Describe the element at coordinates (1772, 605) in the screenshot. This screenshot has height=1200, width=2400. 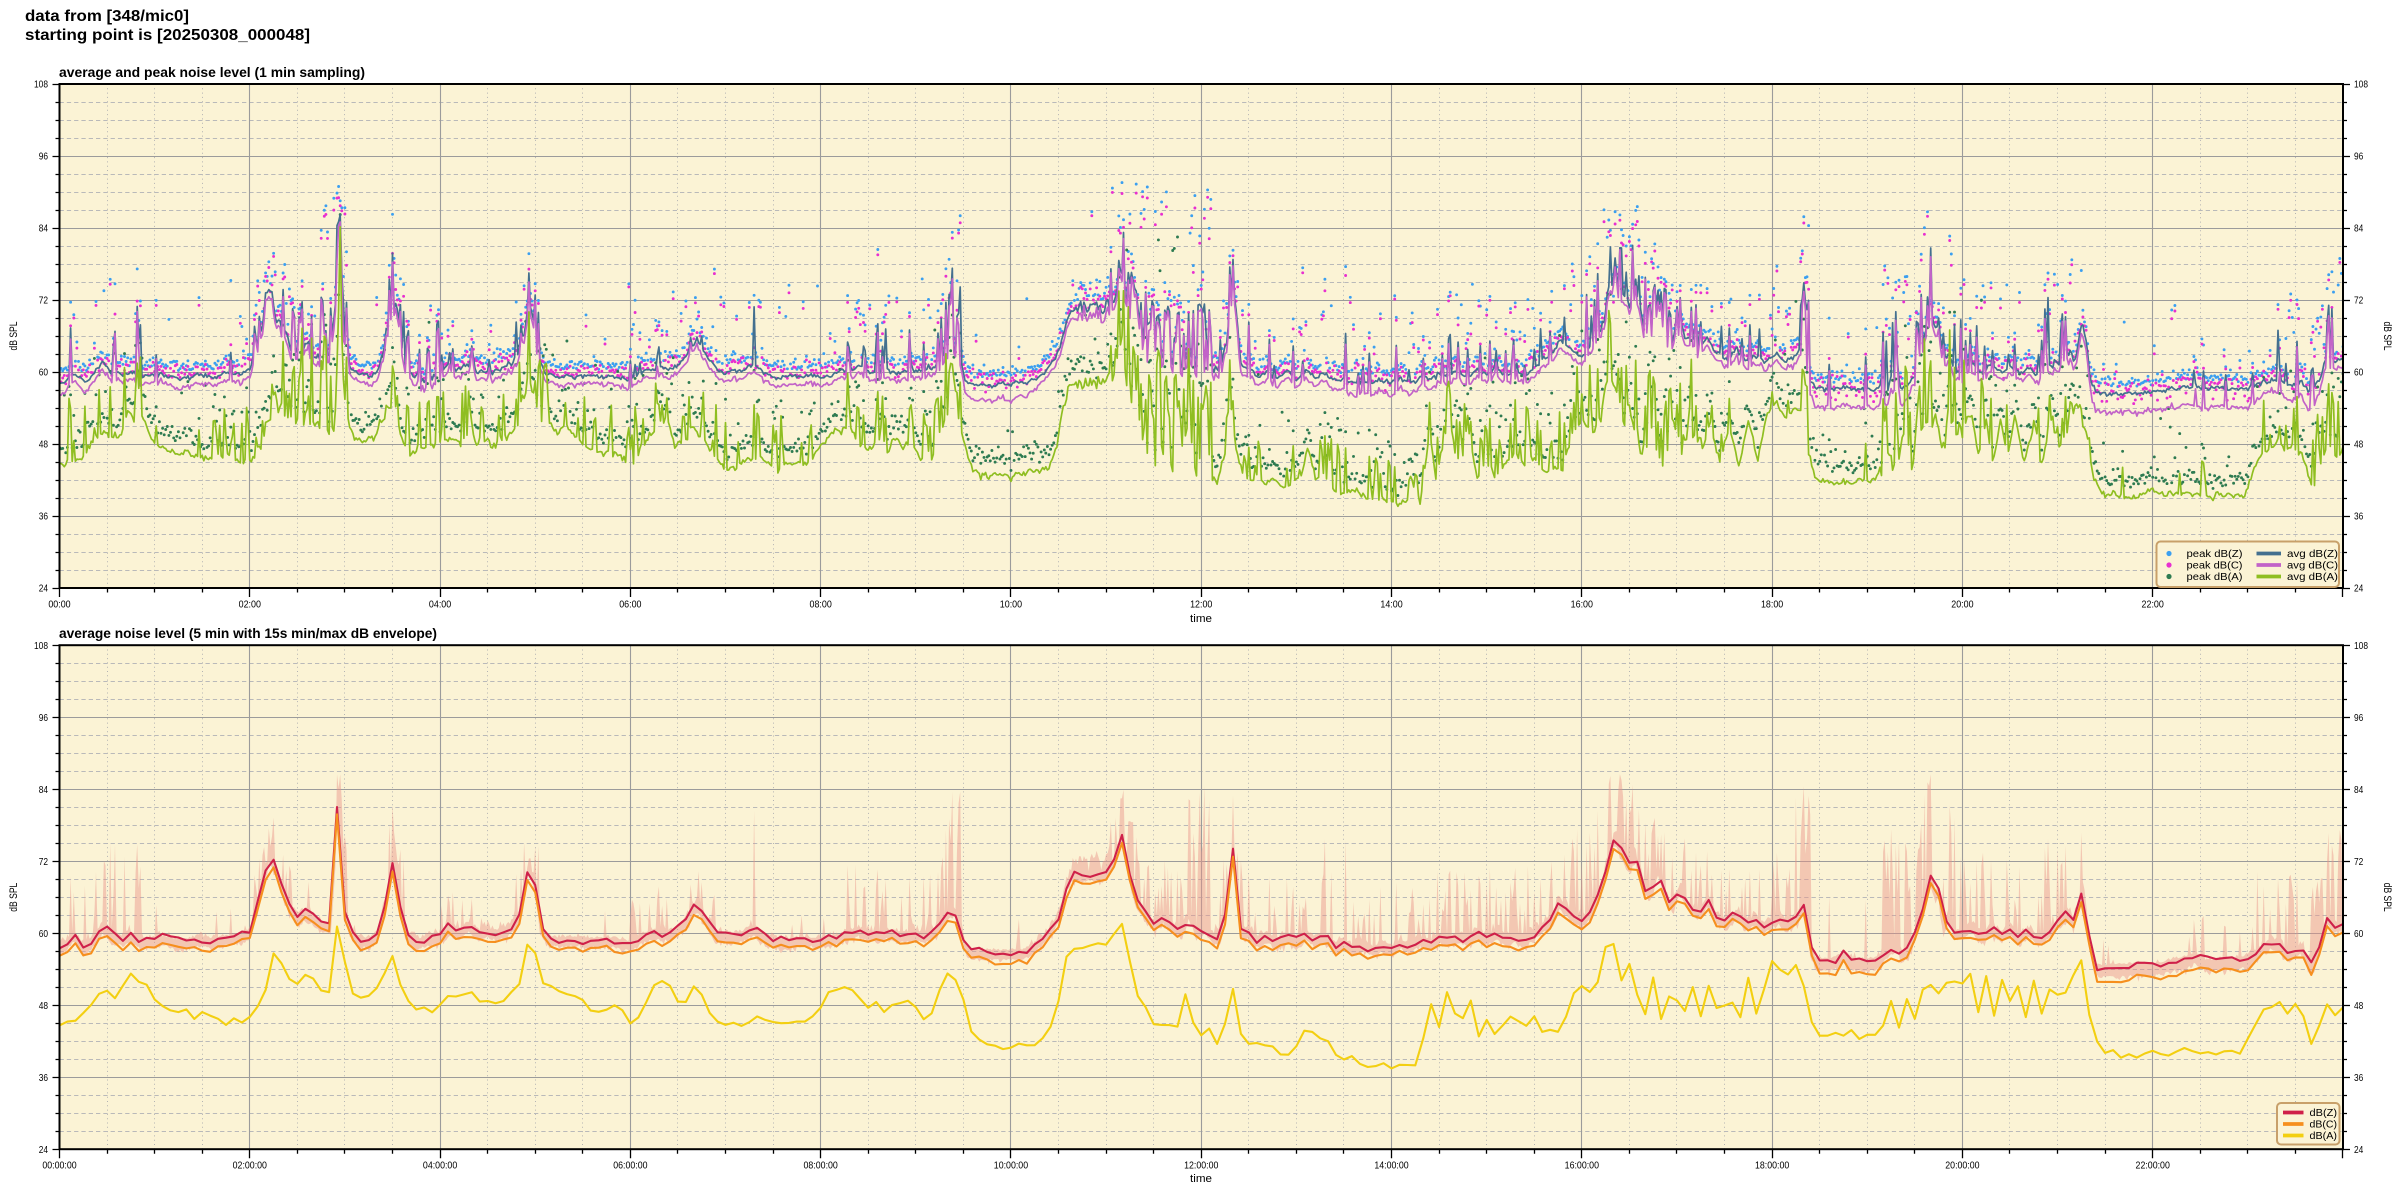
I see `svg-text: 18:00` at that location.